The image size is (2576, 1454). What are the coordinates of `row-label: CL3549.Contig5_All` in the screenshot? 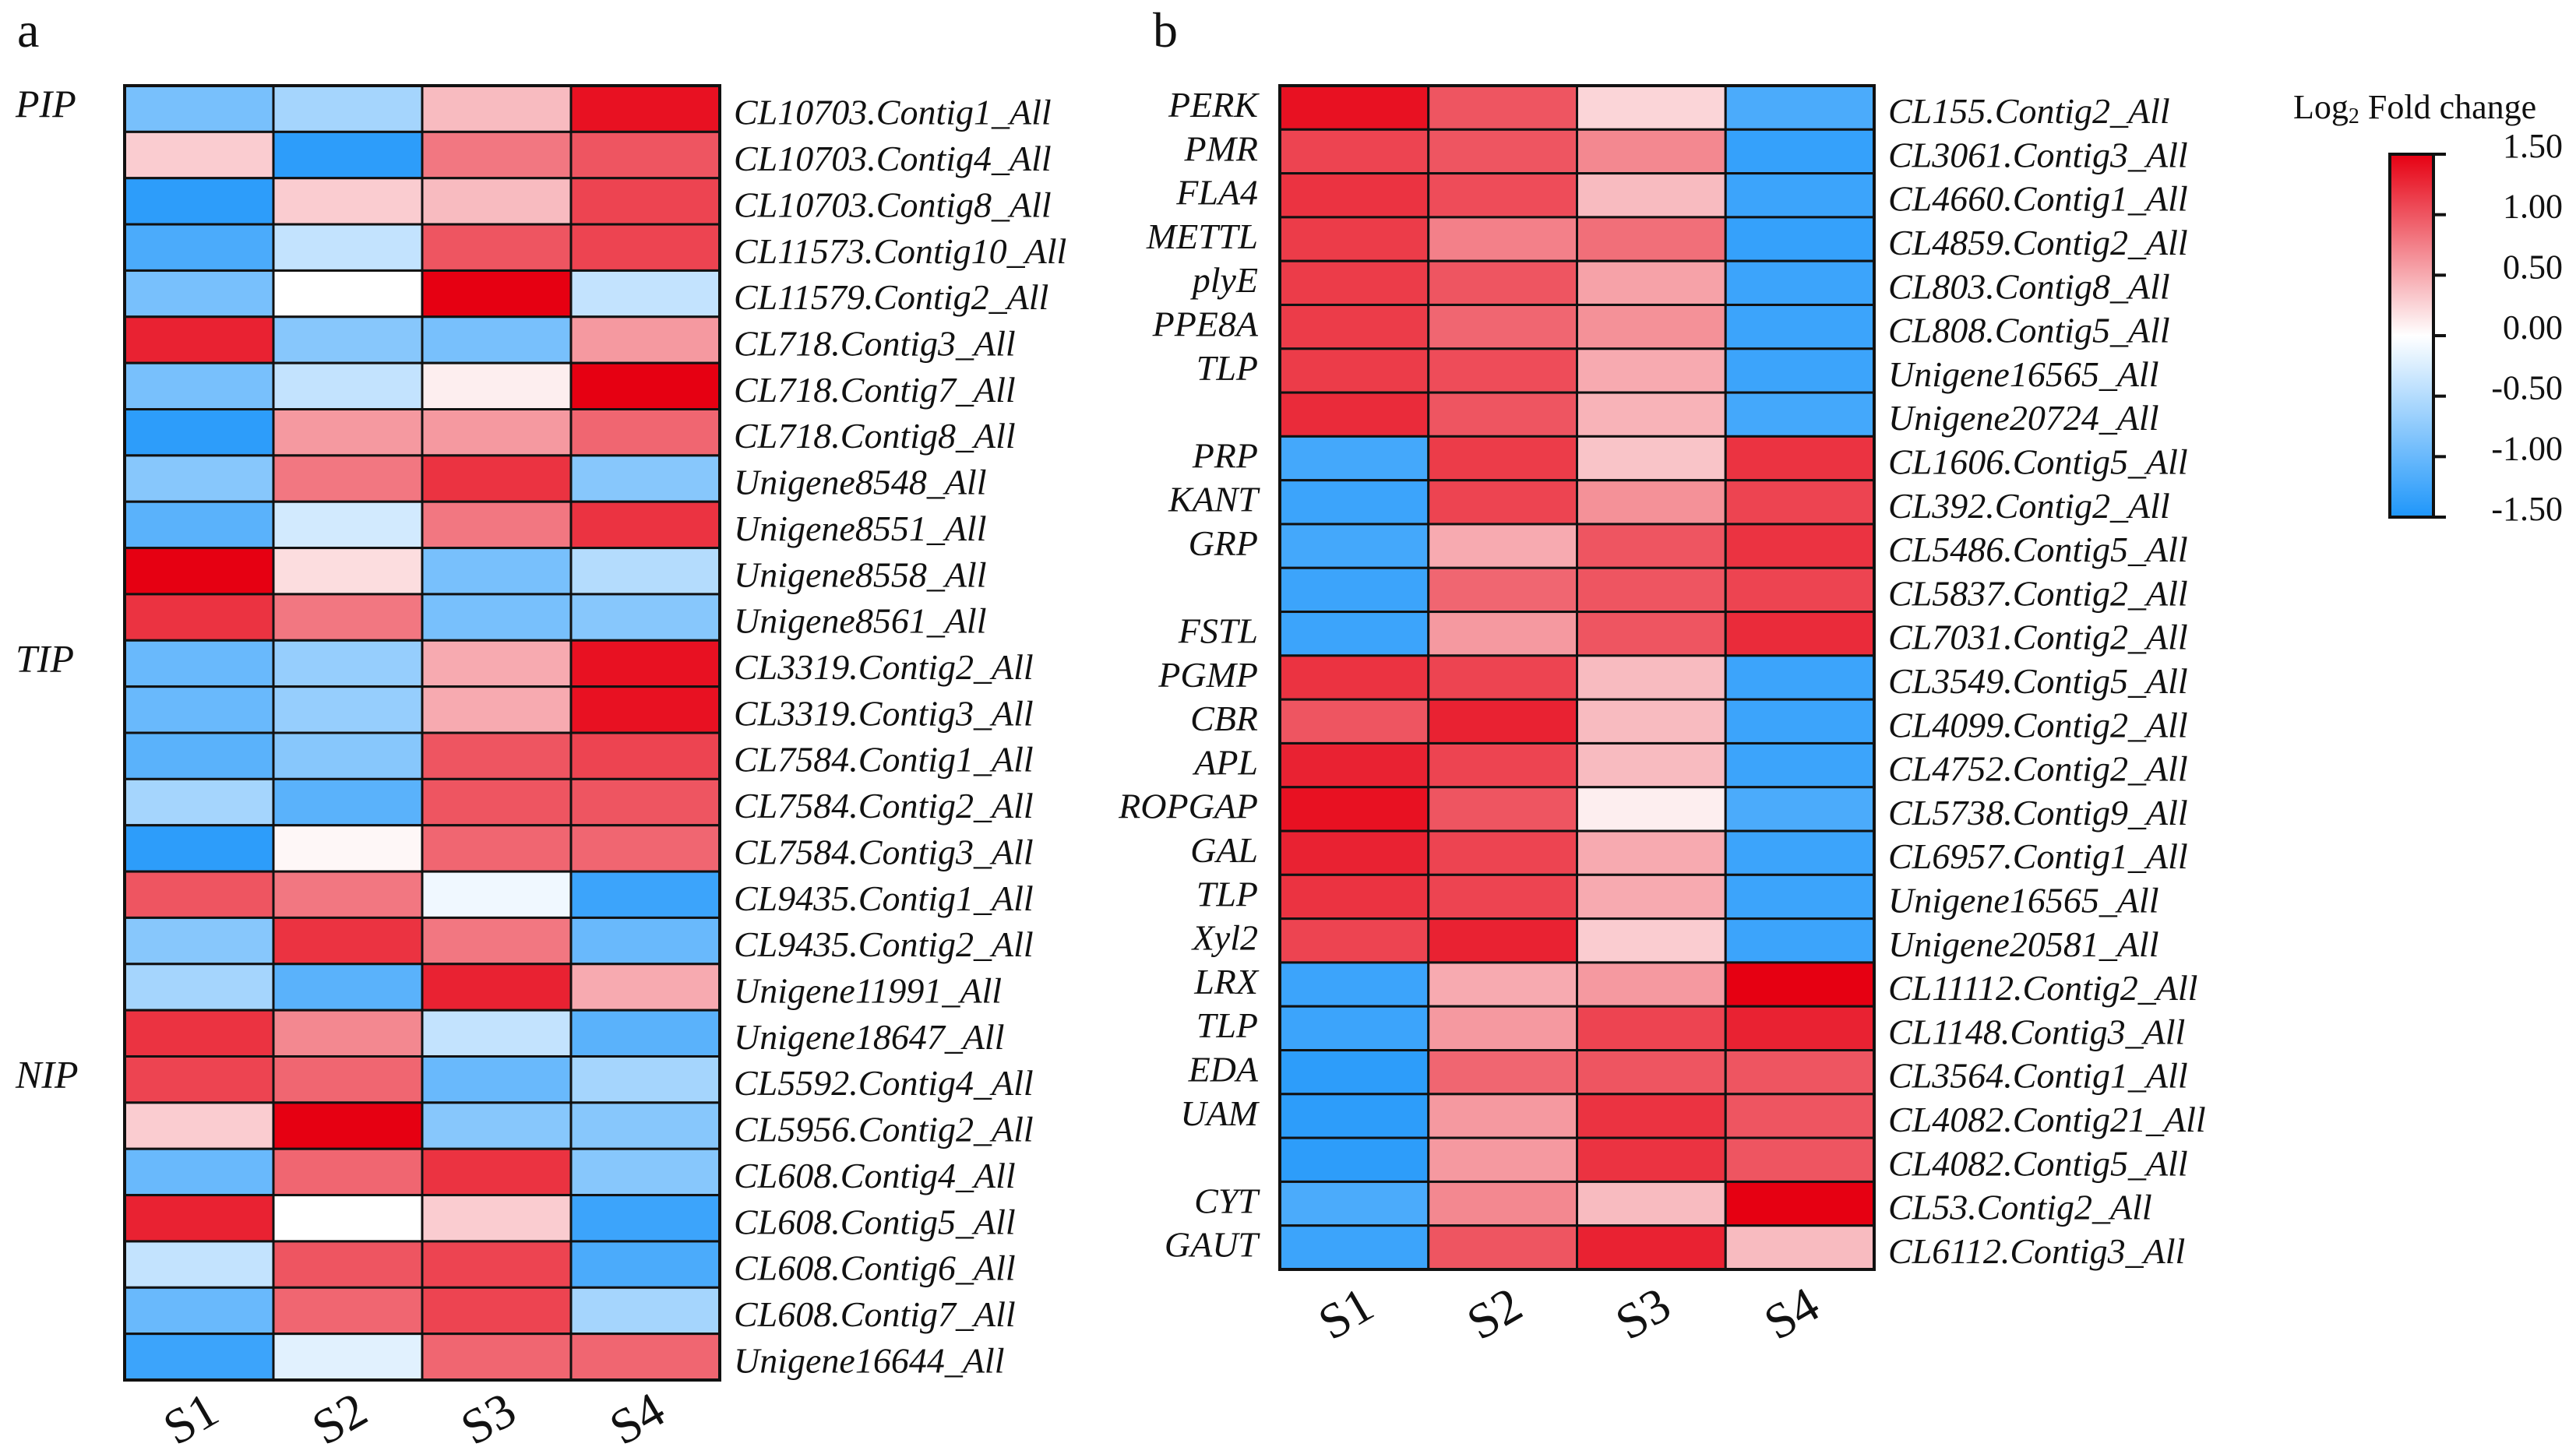 It's located at (2038, 681).